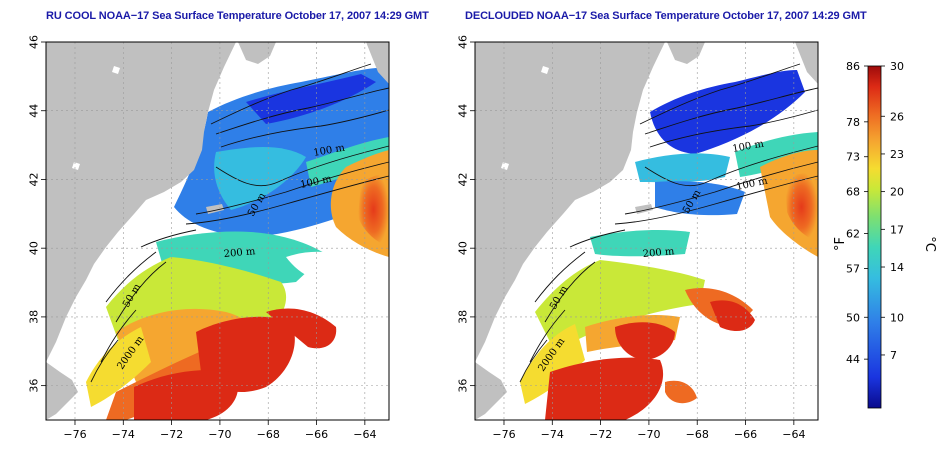 Image resolution: width=950 pixels, height=475 pixels. I want to click on celsius-tick-label: 23, so click(897, 154).